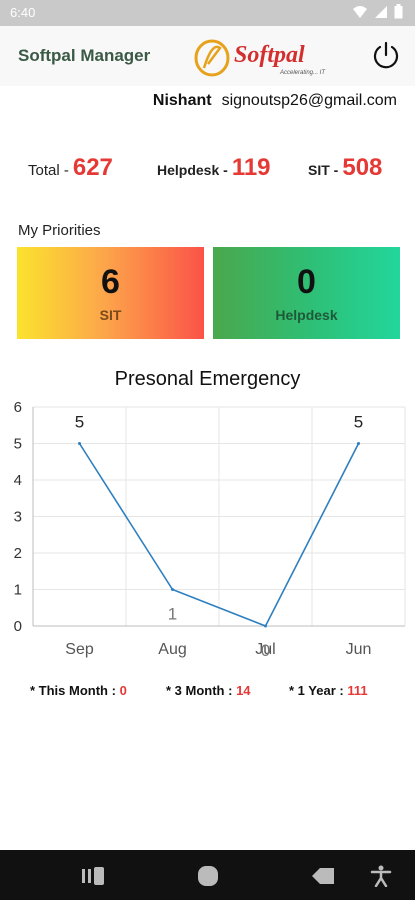  I want to click on data-label: 0, so click(265, 650).